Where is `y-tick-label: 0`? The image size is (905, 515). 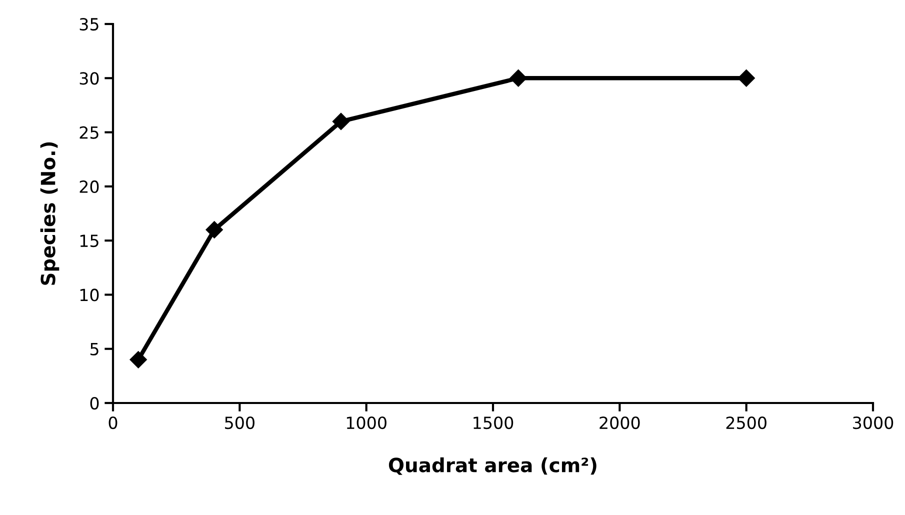 y-tick-label: 0 is located at coordinates (94, 403).